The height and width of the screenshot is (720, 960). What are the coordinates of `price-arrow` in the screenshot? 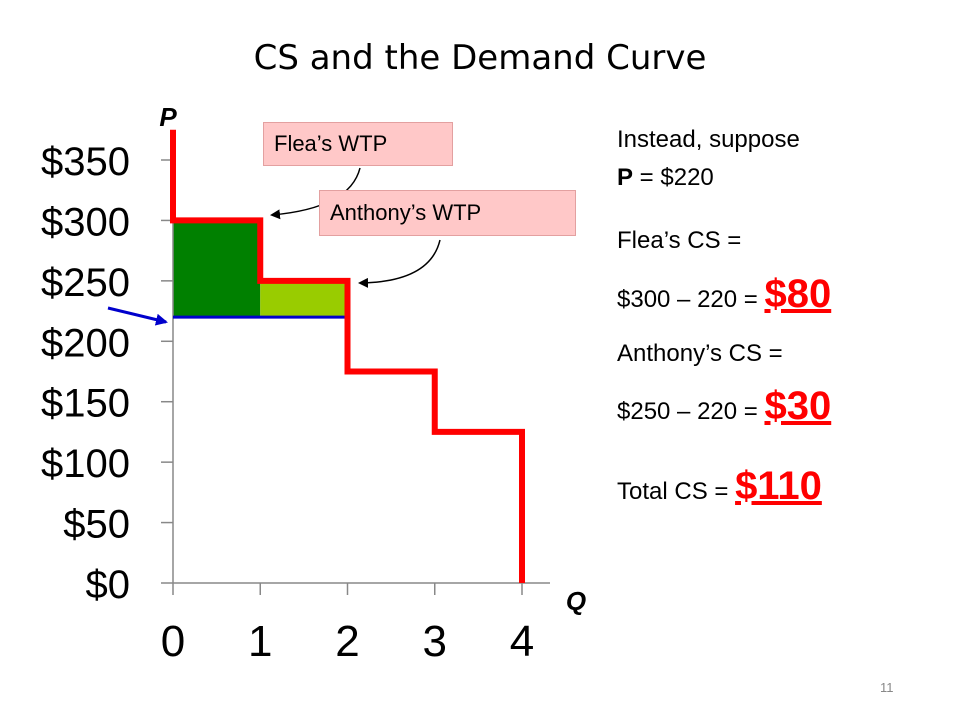 It's located at (137, 316).